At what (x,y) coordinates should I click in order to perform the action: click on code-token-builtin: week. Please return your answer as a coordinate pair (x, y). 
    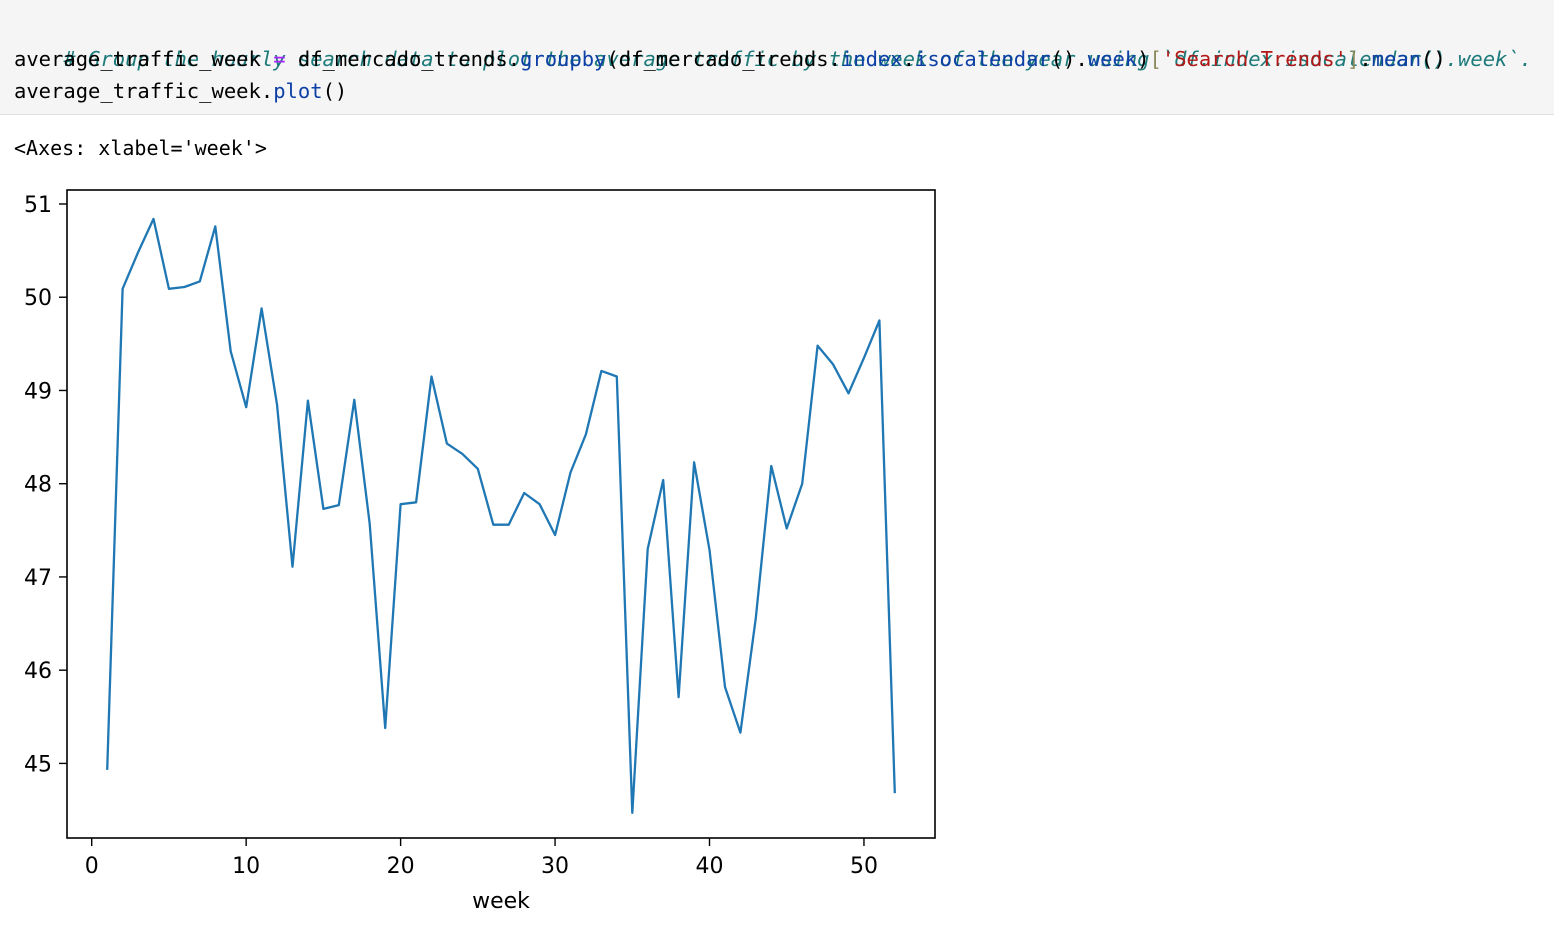
    Looking at the image, I should click on (1112, 59).